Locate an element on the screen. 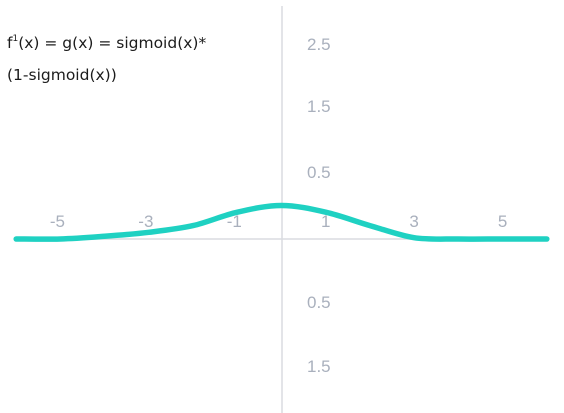 Image resolution: width=564 pixels, height=413 pixels. chart-title-line-2: (1-sigmoid(x)) is located at coordinates (62, 75).